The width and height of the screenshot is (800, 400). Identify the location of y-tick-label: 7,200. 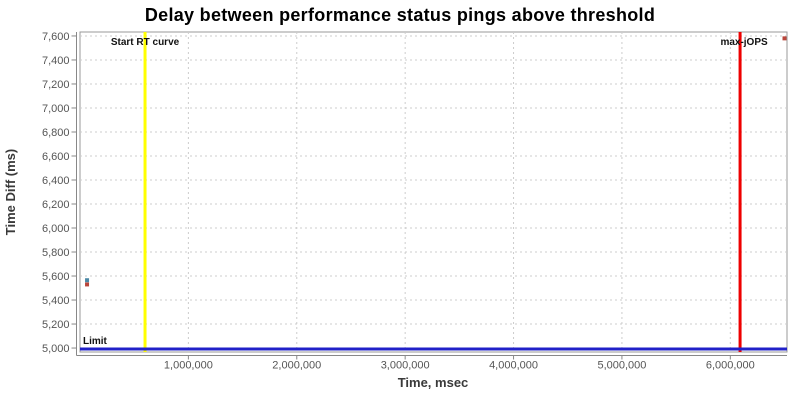
(56, 85).